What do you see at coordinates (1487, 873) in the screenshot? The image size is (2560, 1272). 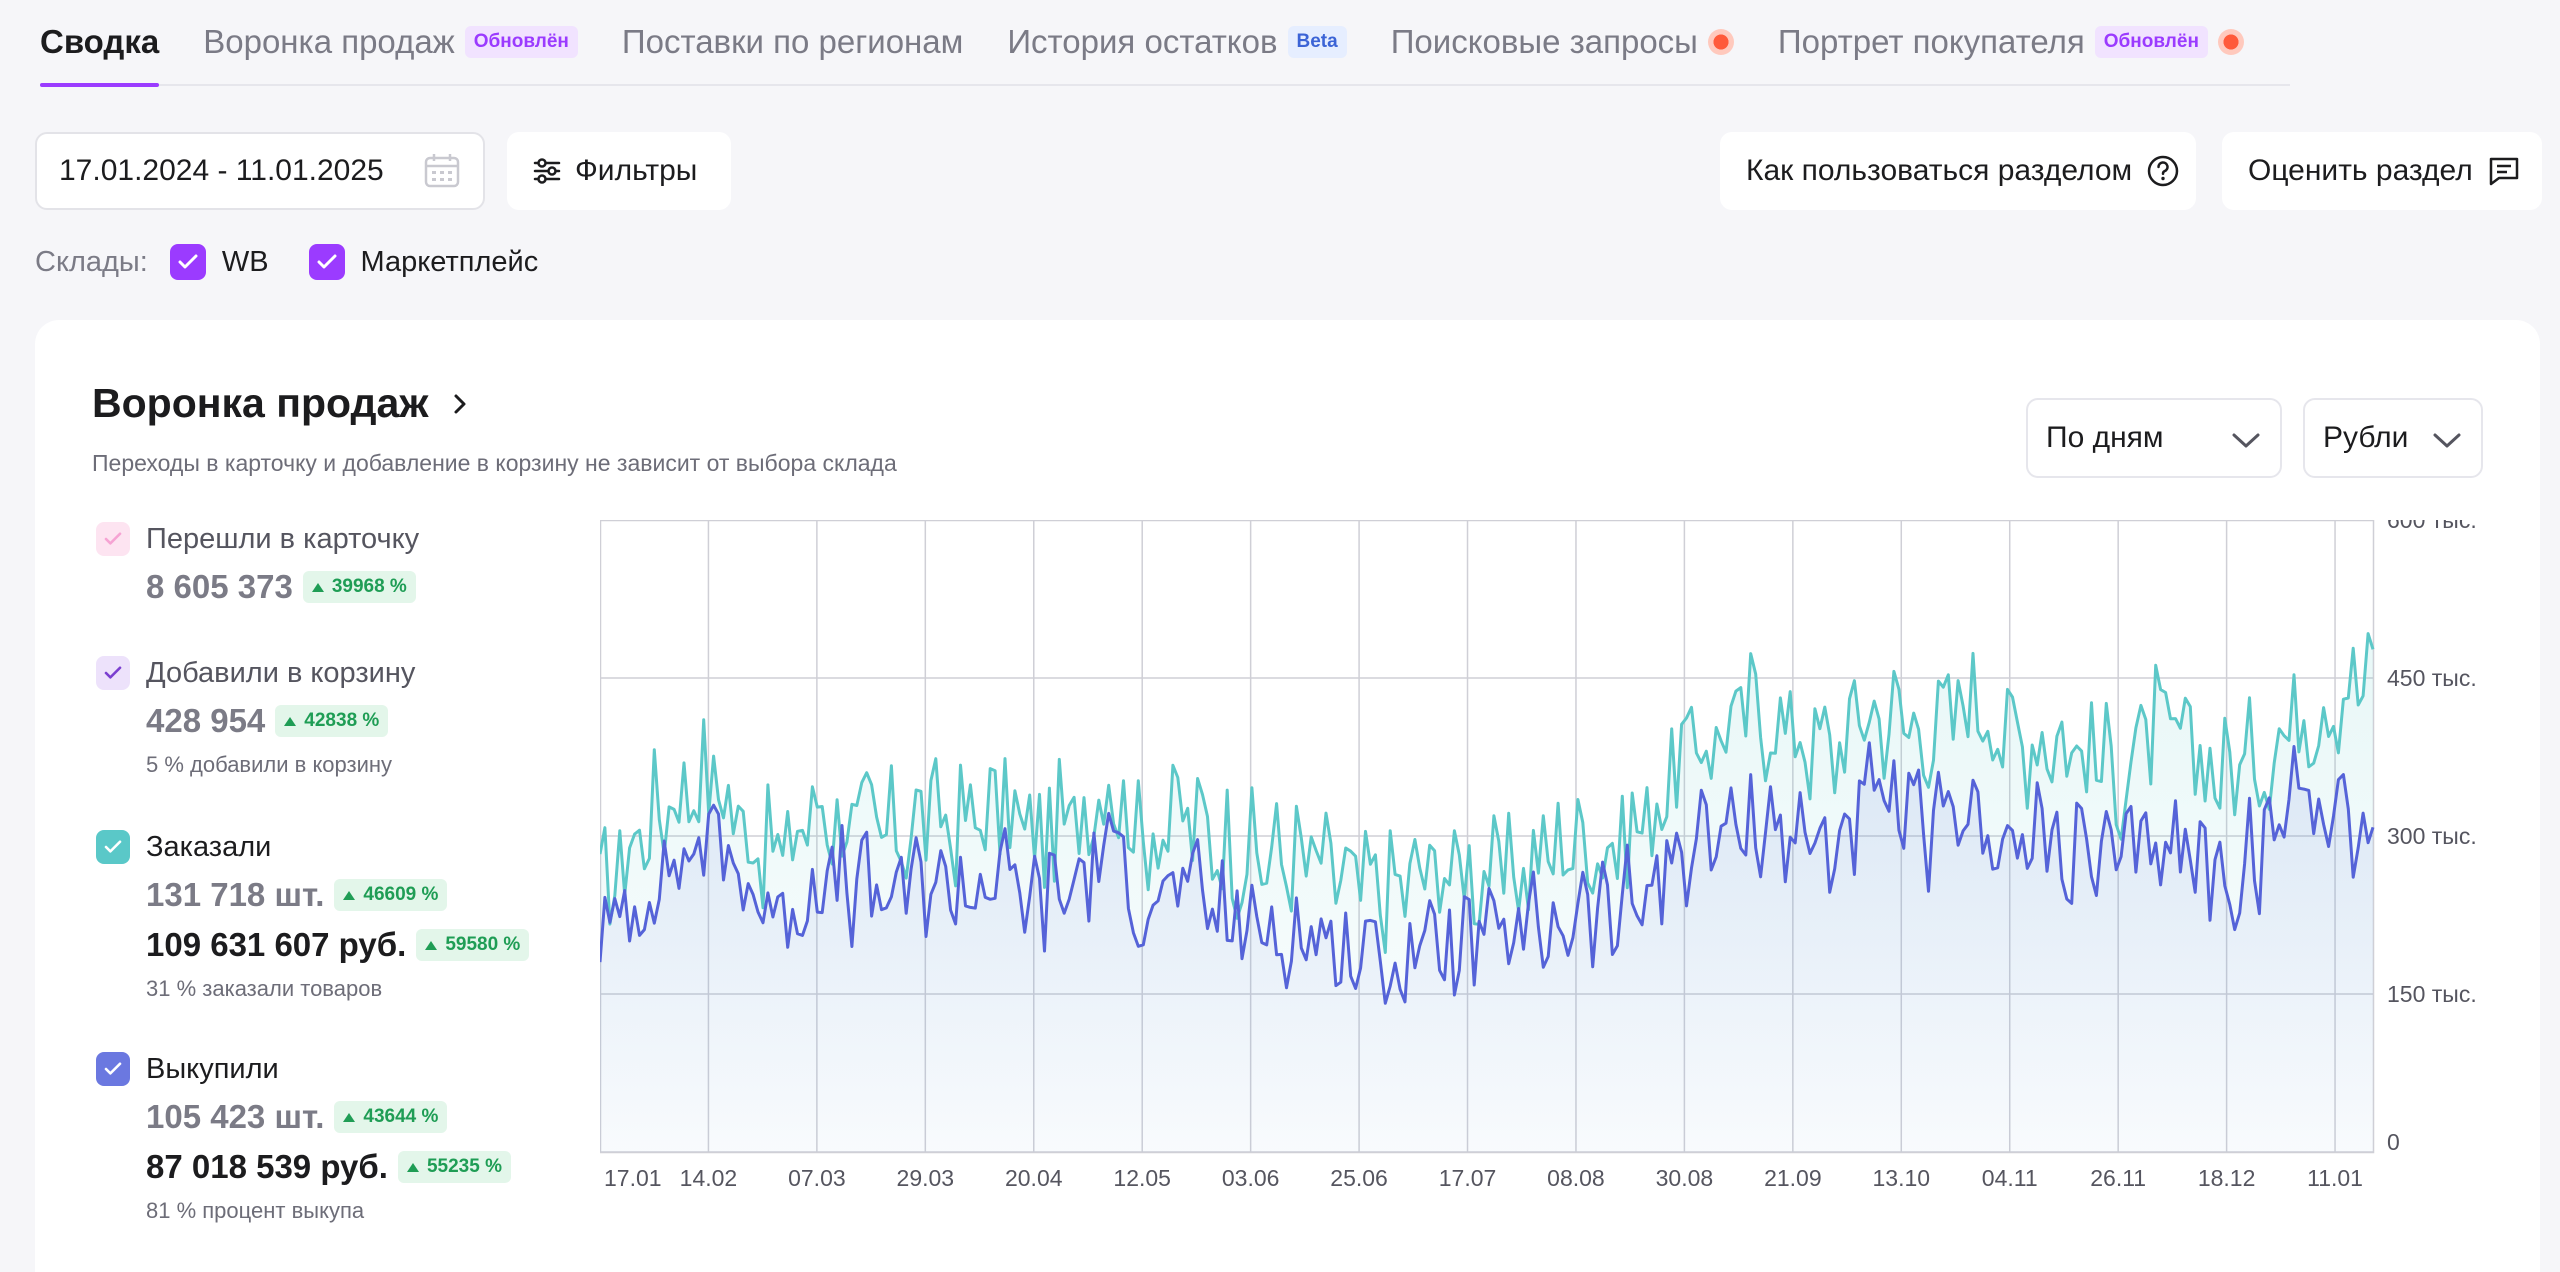 I see `series-line` at bounding box center [1487, 873].